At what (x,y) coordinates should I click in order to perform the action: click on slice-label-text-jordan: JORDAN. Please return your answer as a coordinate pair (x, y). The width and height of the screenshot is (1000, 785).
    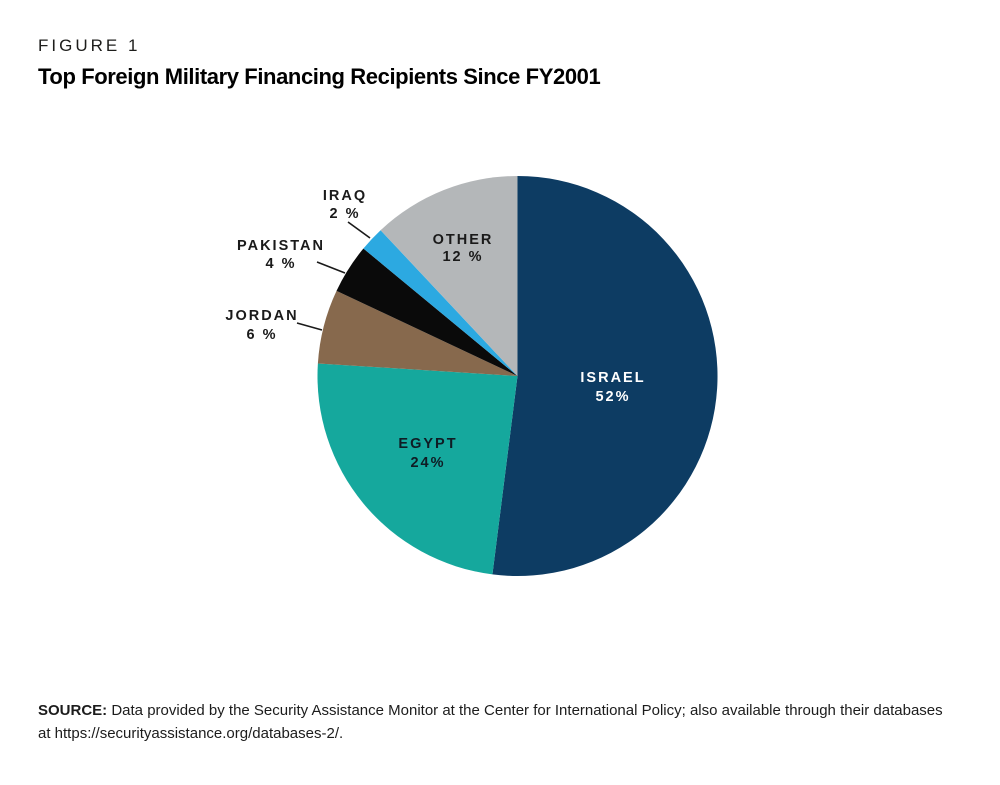
    Looking at the image, I should click on (261, 316).